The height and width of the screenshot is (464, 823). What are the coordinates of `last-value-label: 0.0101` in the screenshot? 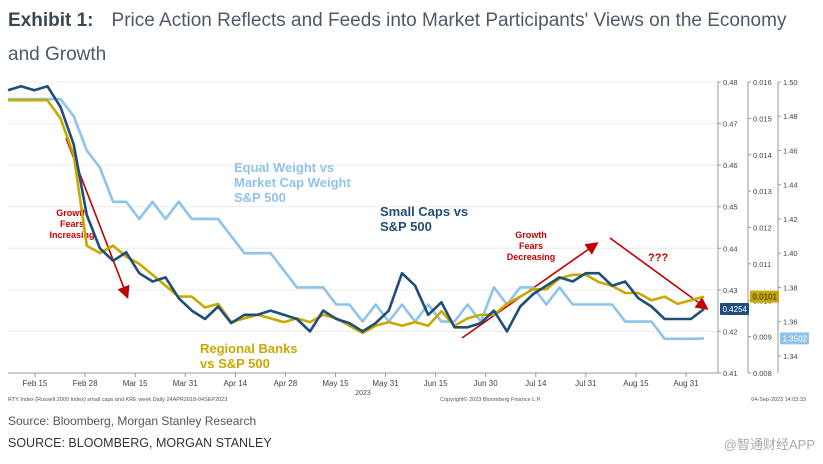 It's located at (765, 297).